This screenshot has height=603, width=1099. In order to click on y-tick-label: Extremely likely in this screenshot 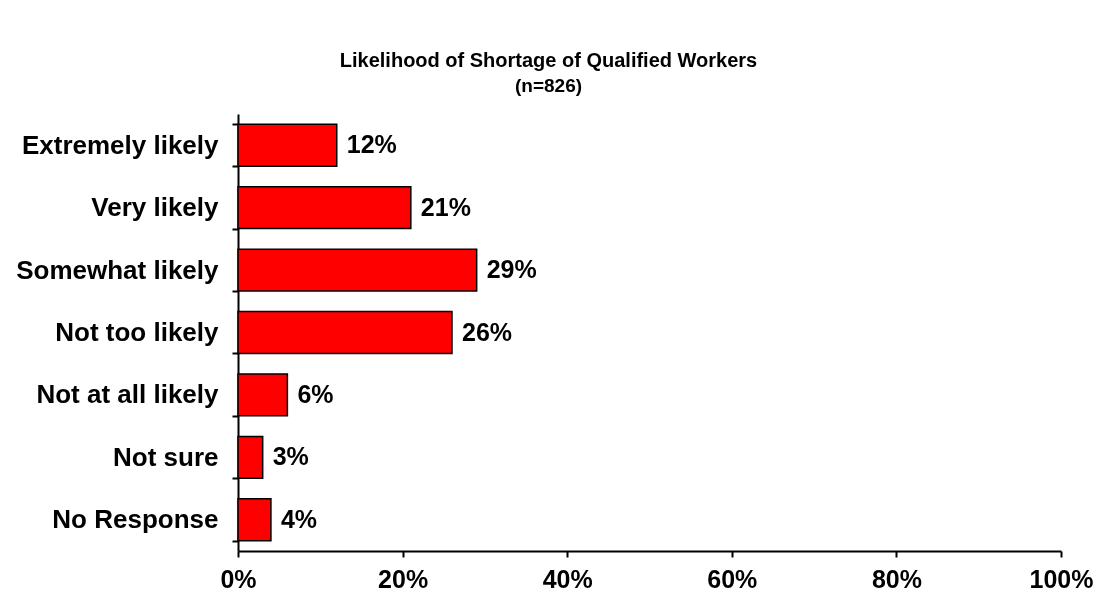, I will do `click(120, 144)`.